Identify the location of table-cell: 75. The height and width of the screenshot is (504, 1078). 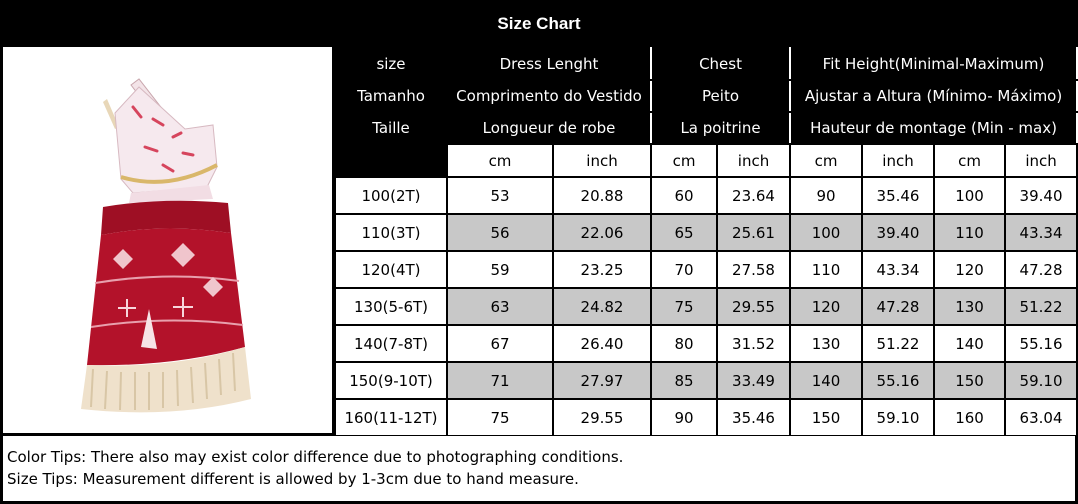
(684, 306).